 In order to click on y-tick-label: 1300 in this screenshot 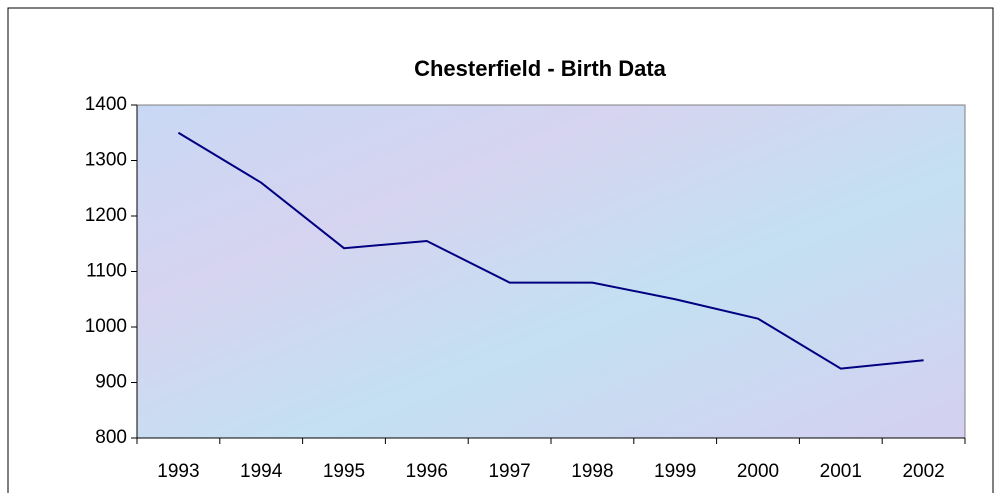, I will do `click(106, 160)`.